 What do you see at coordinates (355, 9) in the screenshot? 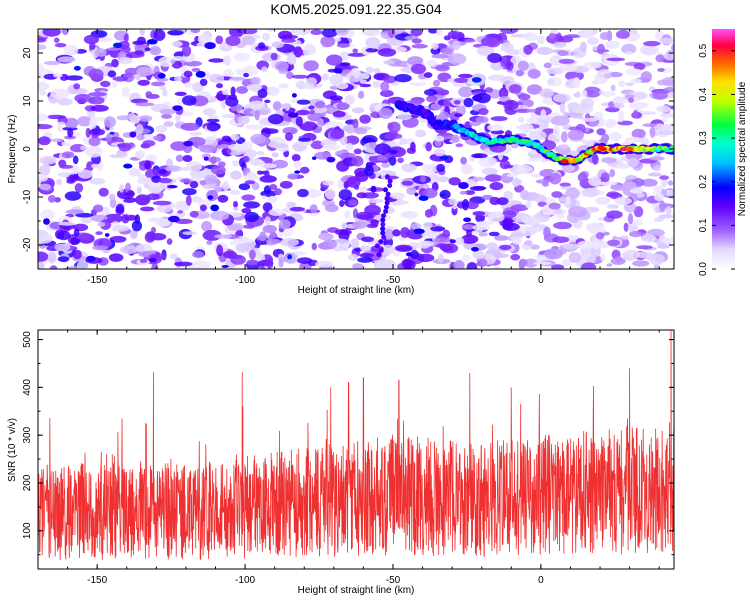
I see `chart-title: KOM5.2025.091.22.35.G04` at bounding box center [355, 9].